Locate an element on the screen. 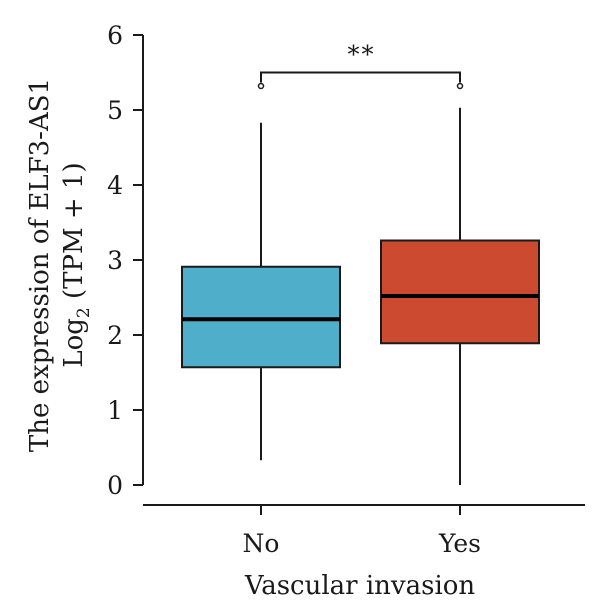 This screenshot has width=600, height=615. y-axis-title-line2: Log2 (TPM + 1) is located at coordinates (76, 264).